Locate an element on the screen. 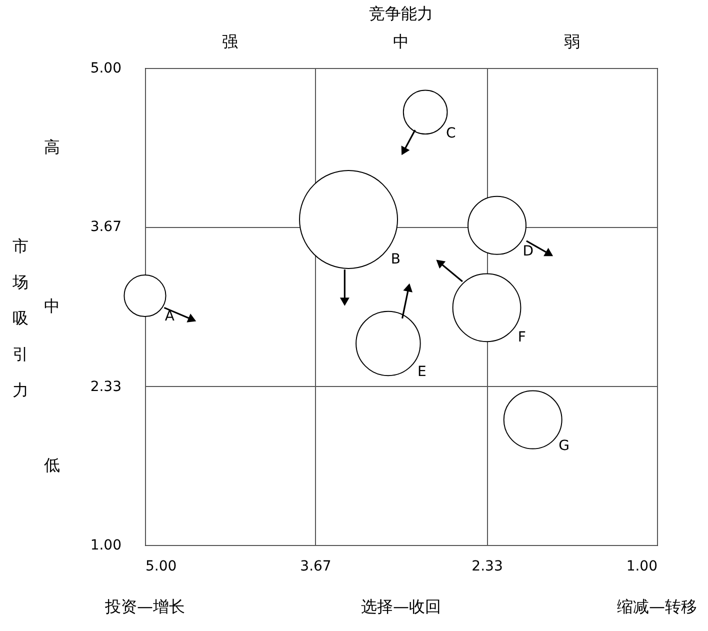 The width and height of the screenshot is (708, 631). text: 选择—收回 is located at coordinates (401, 606).